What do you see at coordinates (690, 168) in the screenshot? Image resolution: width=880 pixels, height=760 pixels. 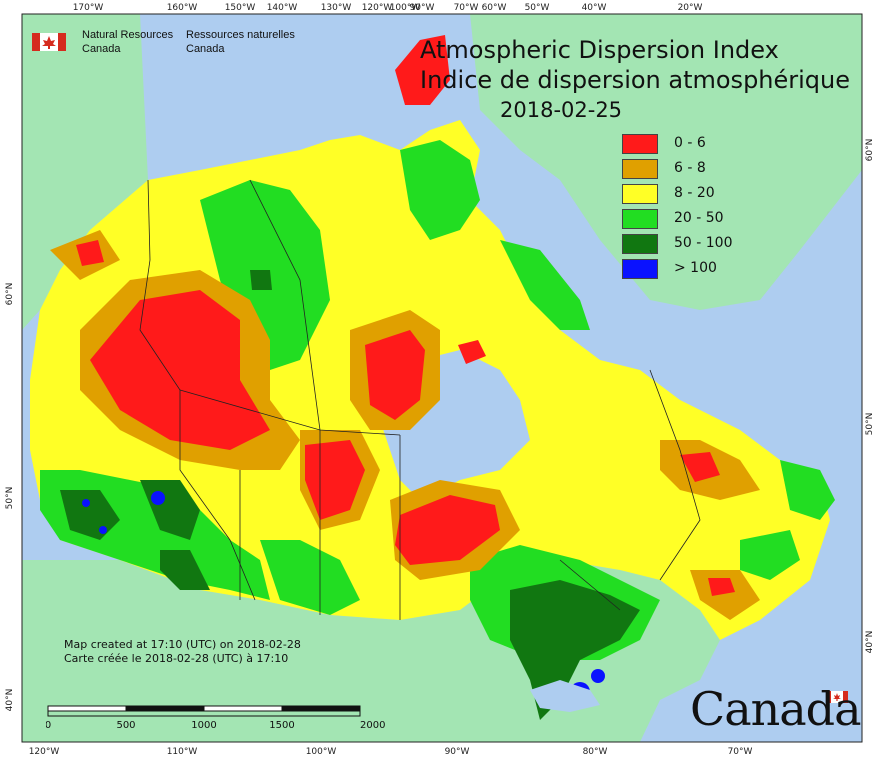 I see `legend-label: 6 - 8` at bounding box center [690, 168].